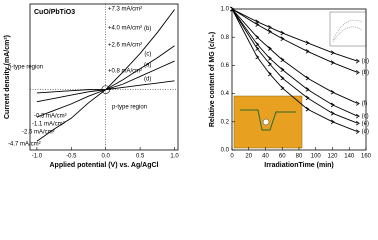 The image size is (378, 240). What do you see at coordinates (299, 165) in the screenshot?
I see `x-axis-label: IrradiationTime (min)` at bounding box center [299, 165].